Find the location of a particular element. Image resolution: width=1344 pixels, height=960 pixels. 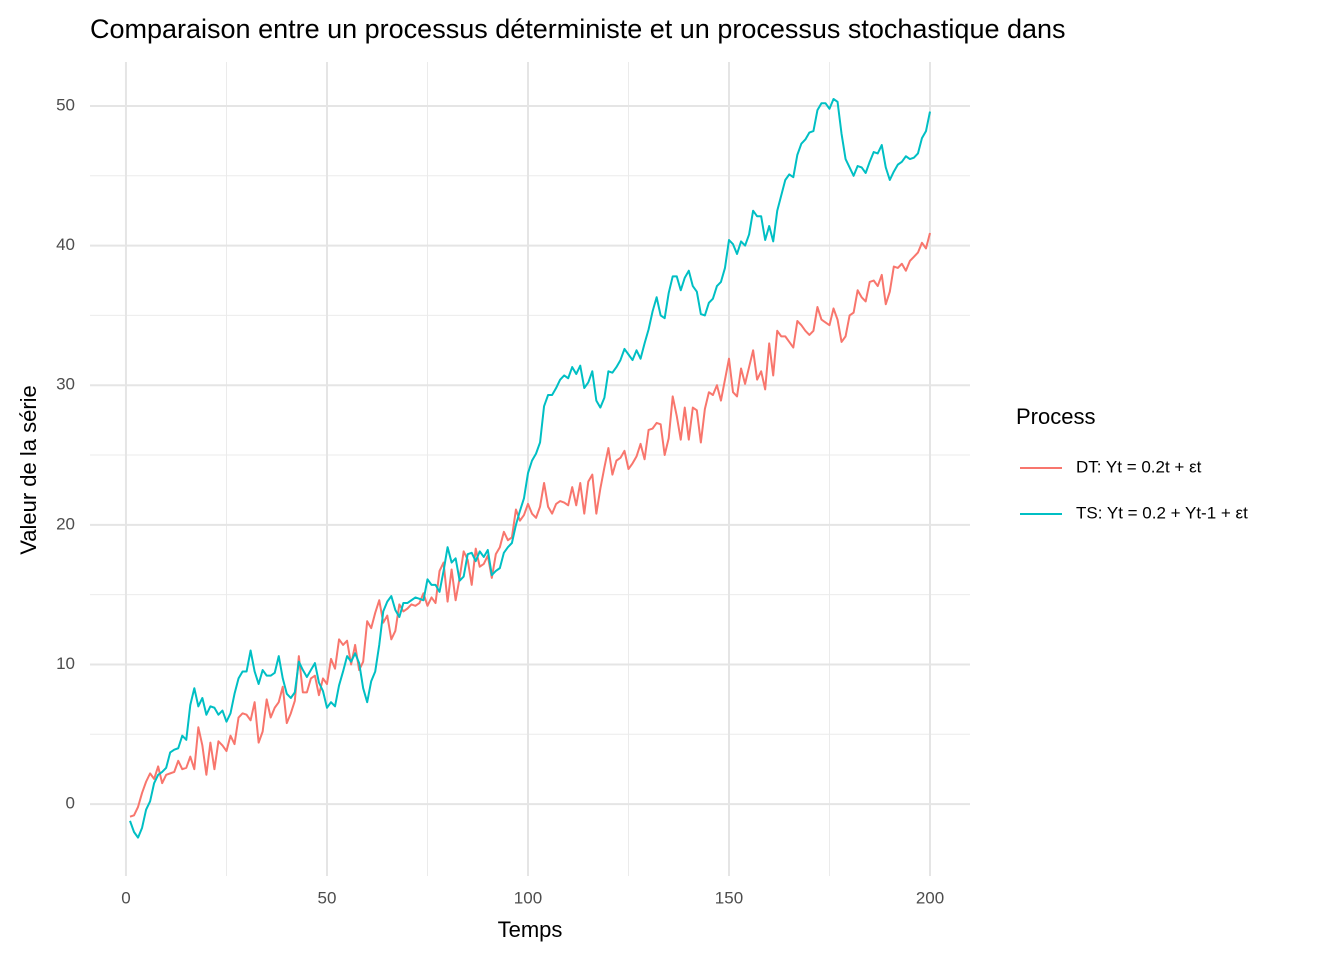

y-tick-label: 50 is located at coordinates (65, 104).